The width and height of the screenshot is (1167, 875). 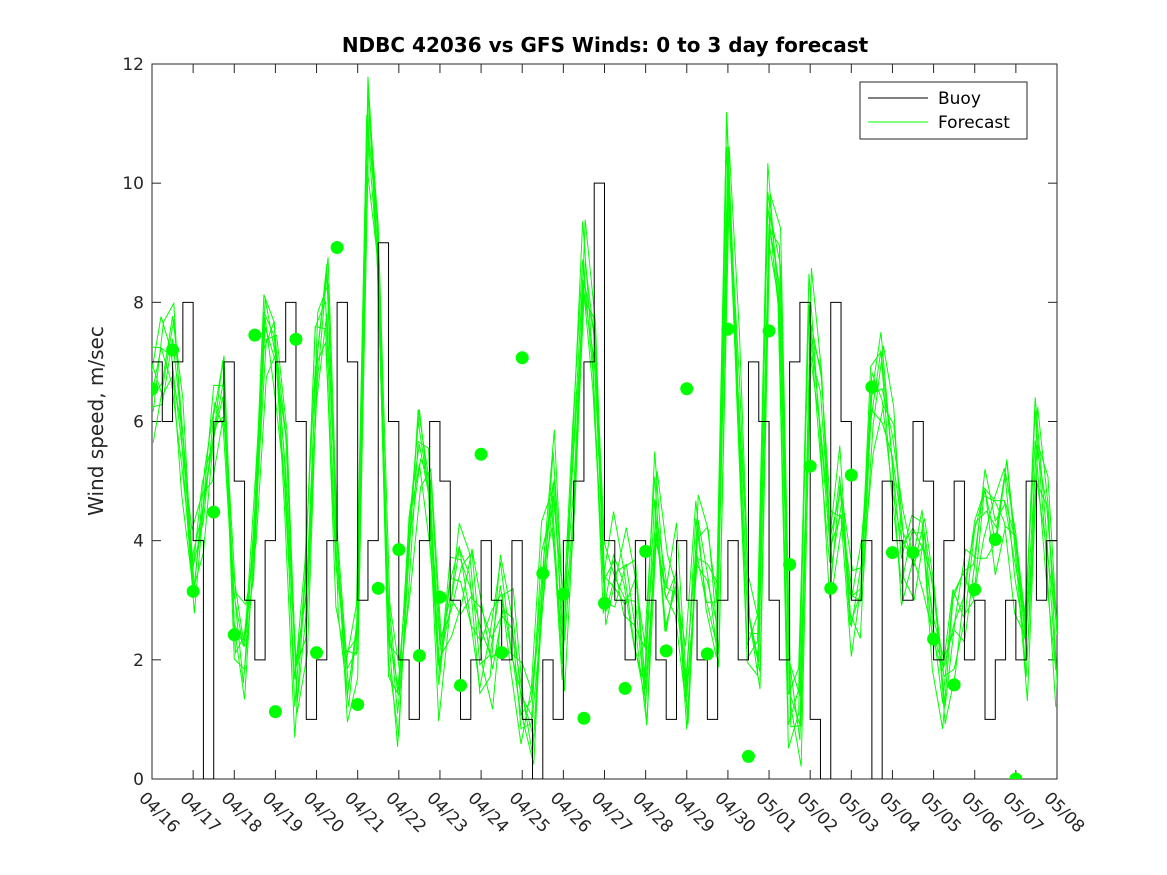 I want to click on x-tick-label: 04/24, so click(x=488, y=812).